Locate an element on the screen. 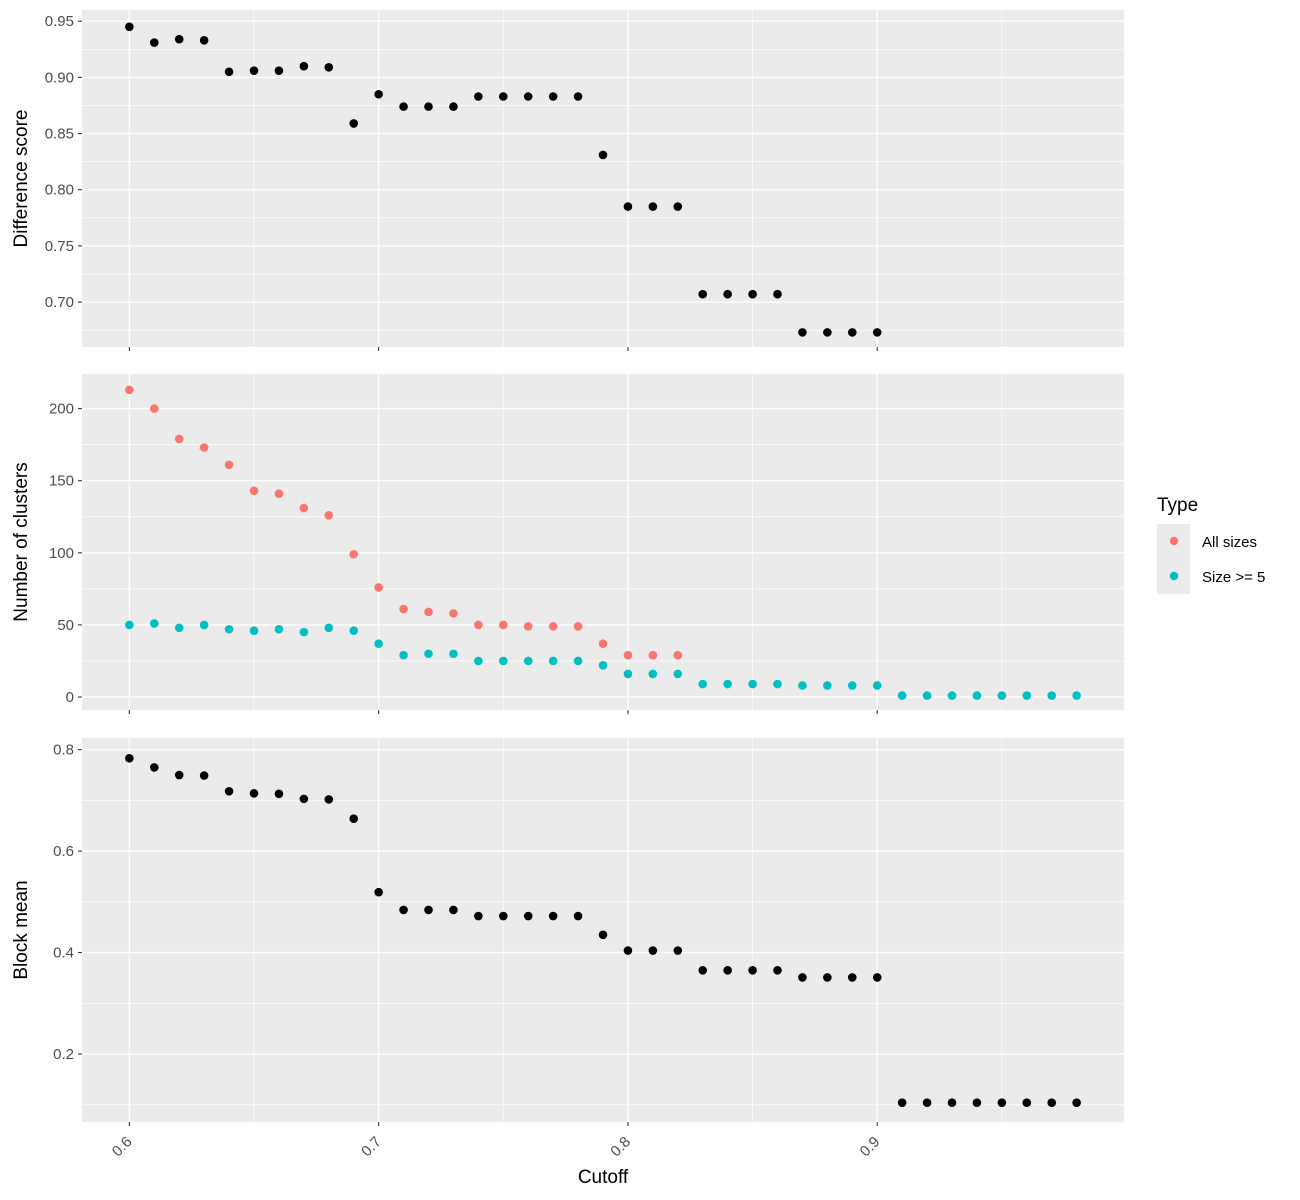 This screenshot has width=1300, height=1200. y-axis-title: Block mean is located at coordinates (21, 929).